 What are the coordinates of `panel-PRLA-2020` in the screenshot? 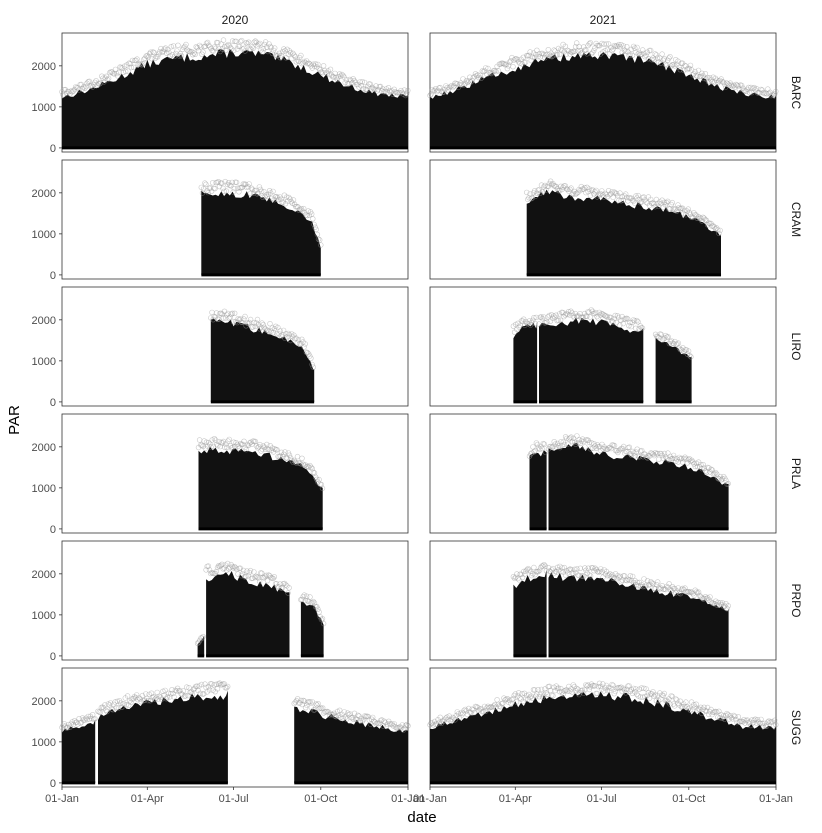 It's located at (235, 473).